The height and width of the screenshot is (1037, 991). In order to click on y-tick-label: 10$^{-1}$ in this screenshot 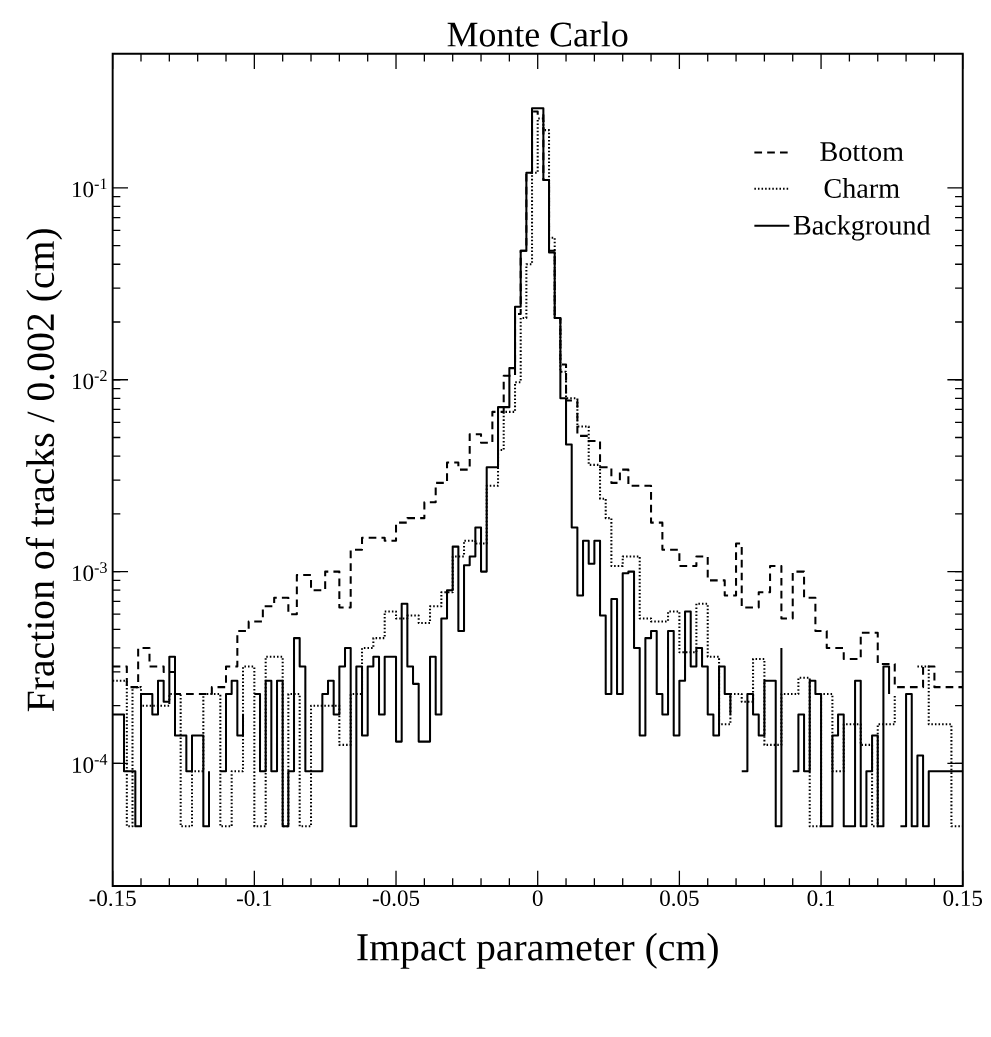, I will do `click(90, 188)`.